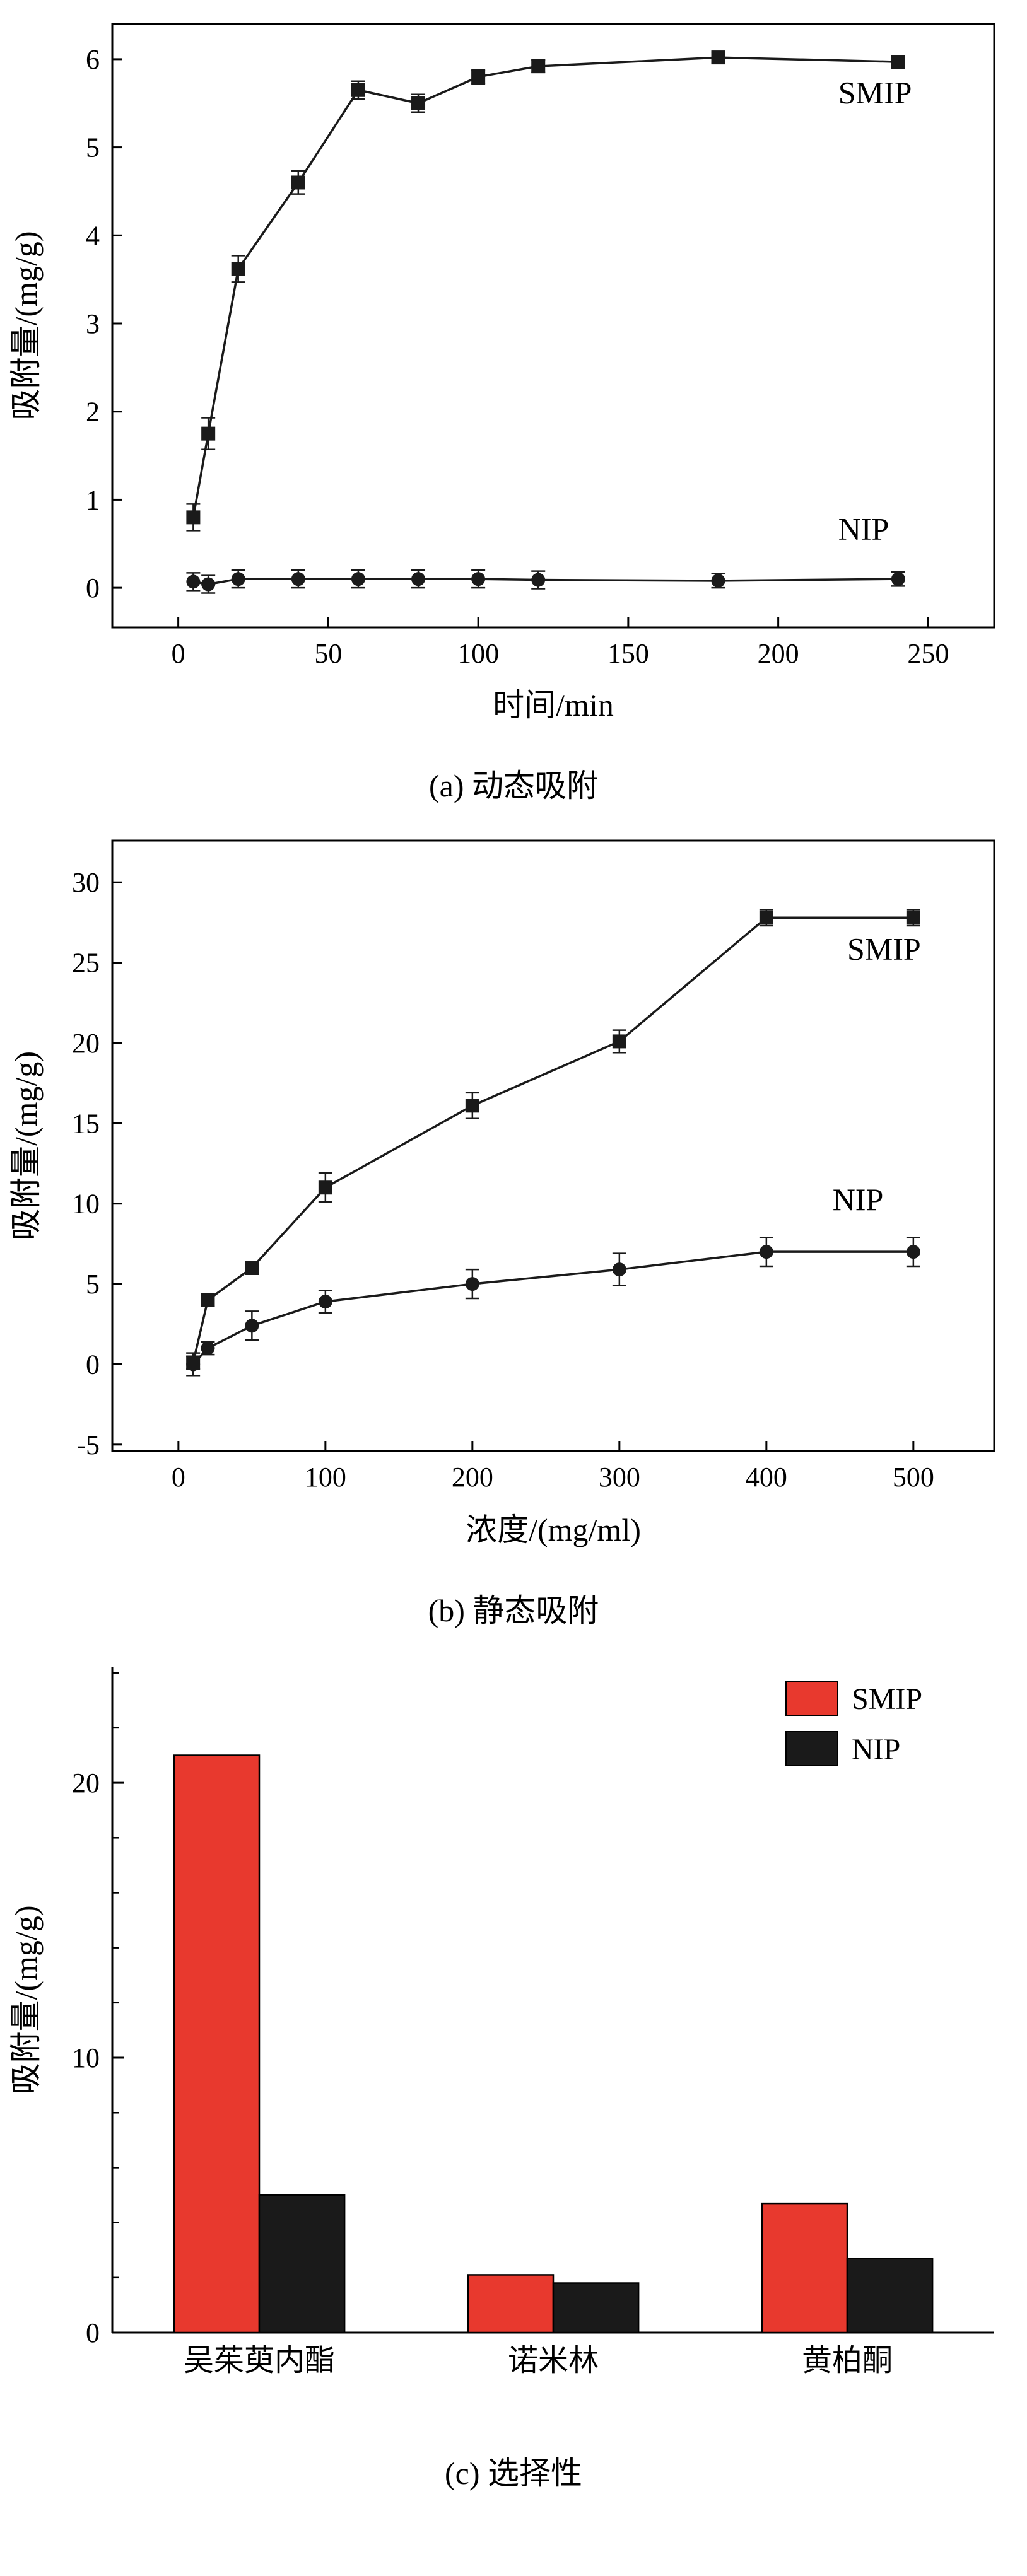  Describe the element at coordinates (93, 60) in the screenshot. I see `svg-text: 6` at that location.